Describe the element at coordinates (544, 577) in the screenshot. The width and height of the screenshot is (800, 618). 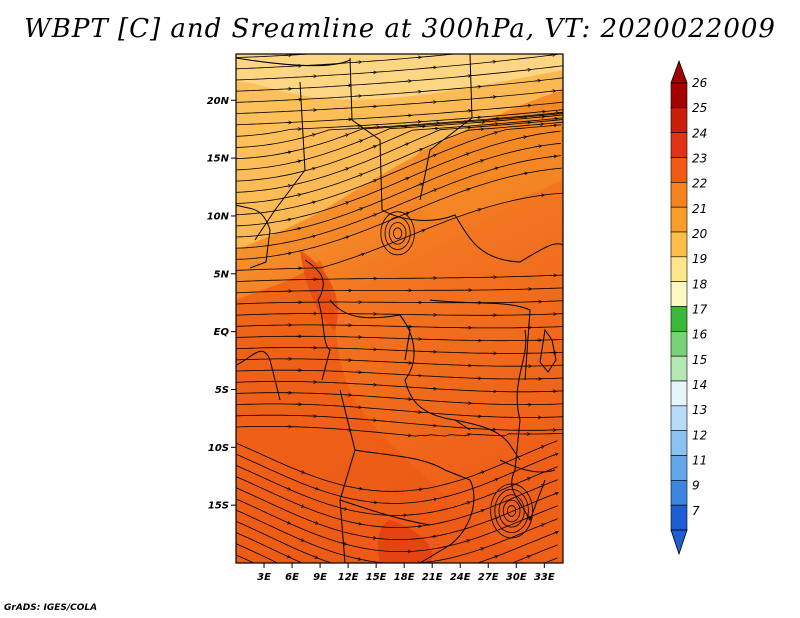
I see `lon-tick-label: 33E` at that location.